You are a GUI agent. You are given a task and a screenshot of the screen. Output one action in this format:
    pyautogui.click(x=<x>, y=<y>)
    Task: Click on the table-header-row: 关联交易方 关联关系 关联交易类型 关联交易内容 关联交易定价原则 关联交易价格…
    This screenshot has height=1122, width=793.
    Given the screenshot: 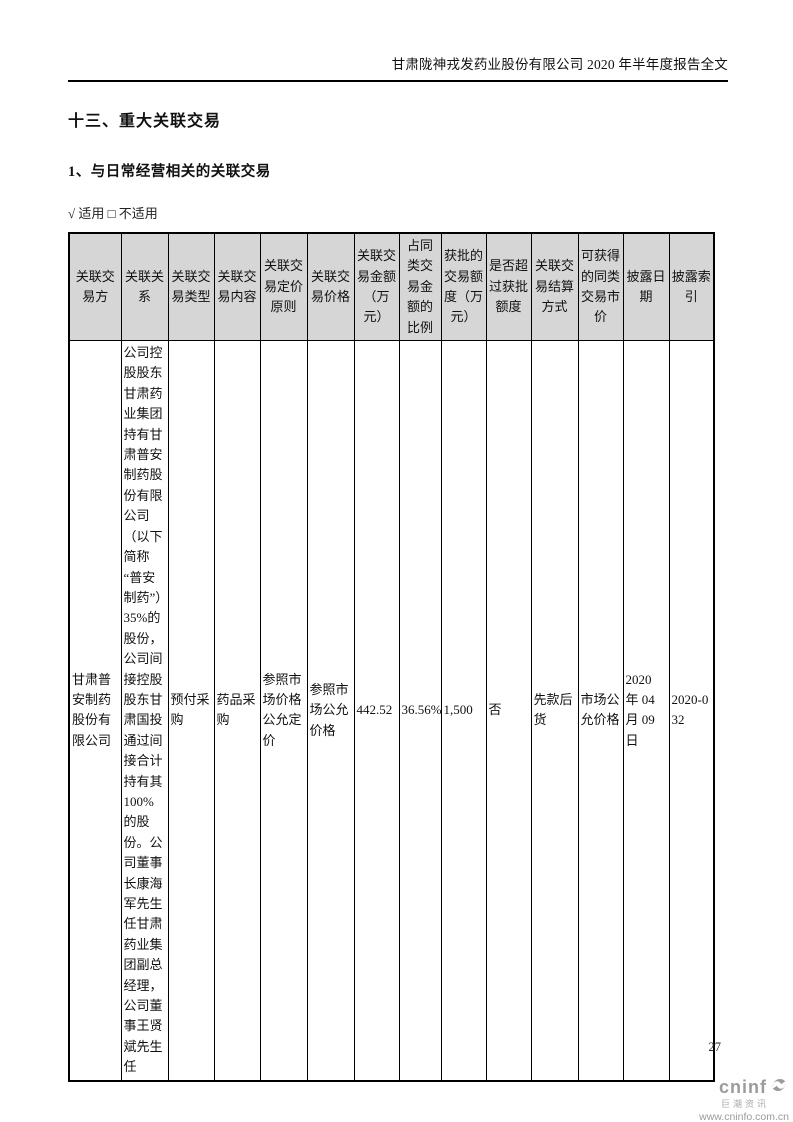 What is the action you would take?
    pyautogui.click(x=391, y=287)
    